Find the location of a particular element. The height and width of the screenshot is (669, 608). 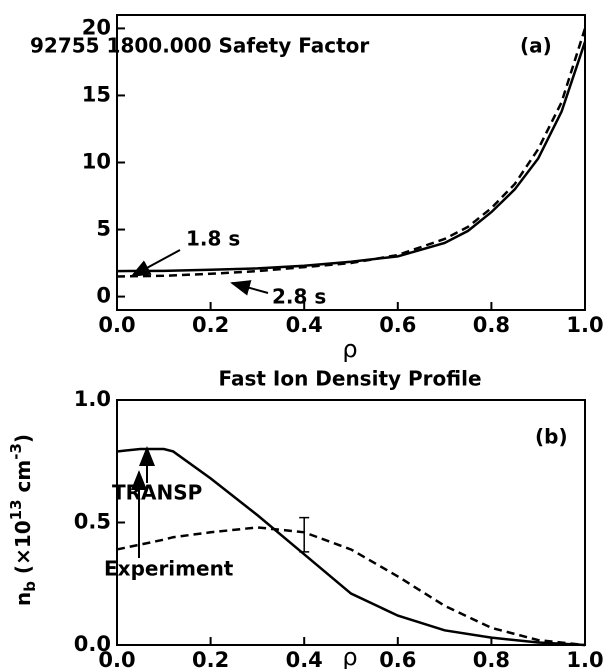

annotation: 2.8 s is located at coordinates (299, 297).